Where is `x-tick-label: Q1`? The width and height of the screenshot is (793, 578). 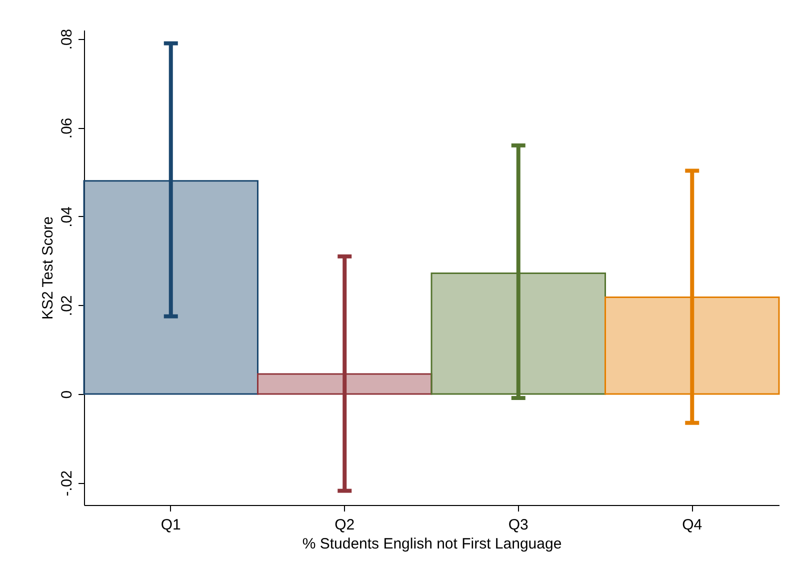
x-tick-label: Q1 is located at coordinates (170, 525).